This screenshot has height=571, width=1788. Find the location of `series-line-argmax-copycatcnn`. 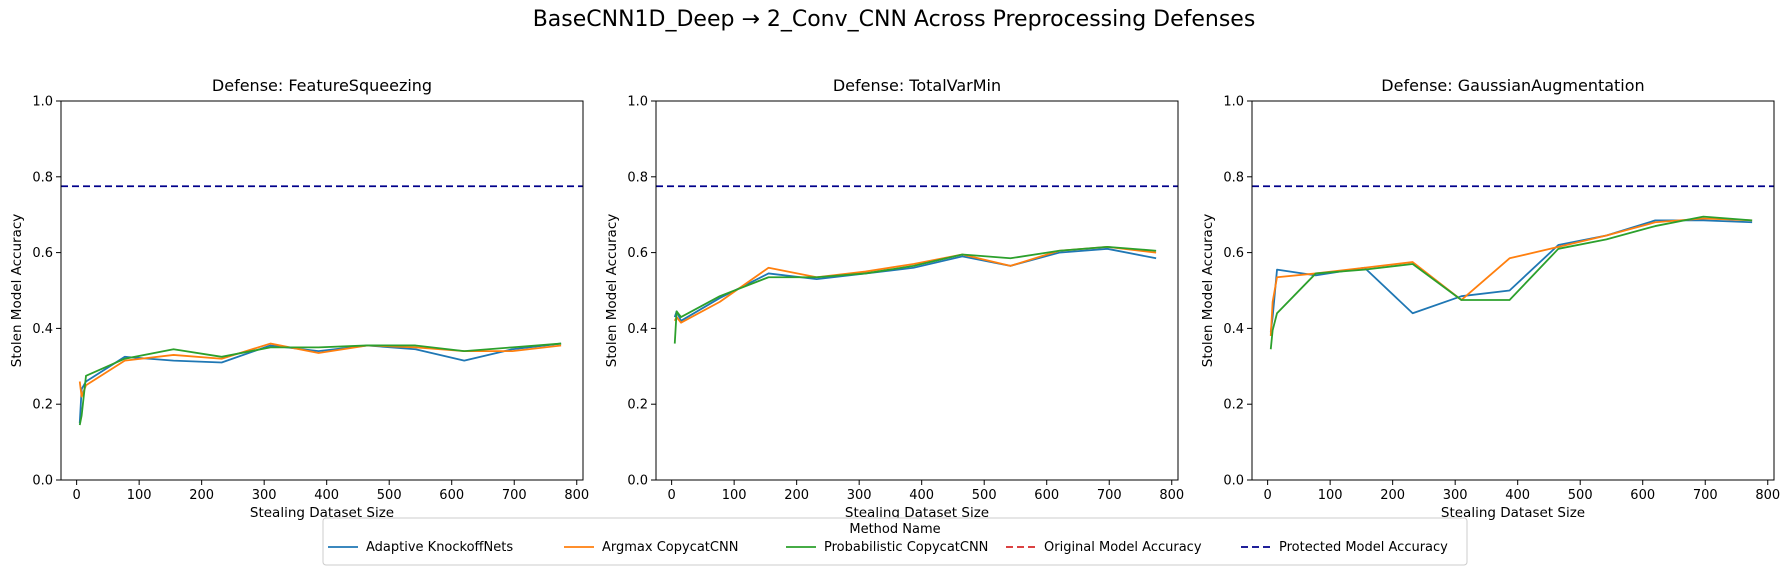

series-line-argmax-copycatcnn is located at coordinates (1511, 277).